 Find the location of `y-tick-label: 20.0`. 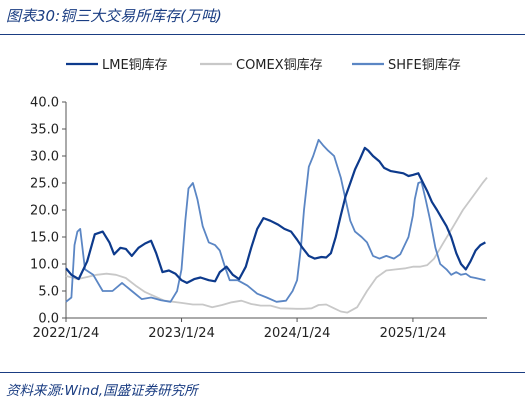

y-tick-label: 20.0 is located at coordinates (44, 211).